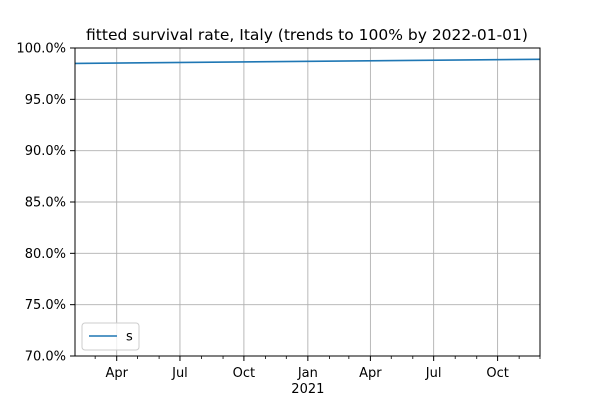 This screenshot has height=400, width=600. Describe the element at coordinates (45, 100) in the screenshot. I see `y-tick-label: 95.0%` at that location.